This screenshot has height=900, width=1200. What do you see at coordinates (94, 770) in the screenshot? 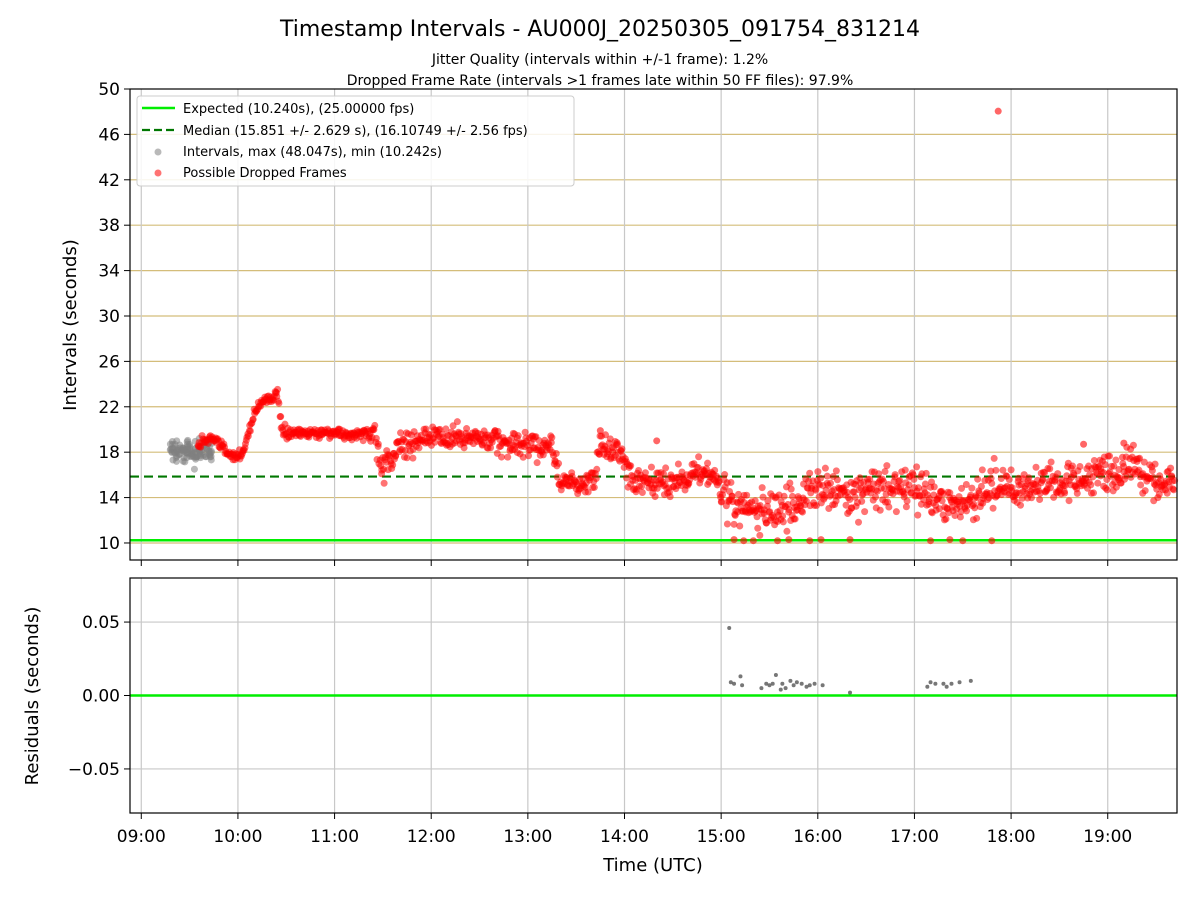
I see `residuals-ytick-label: −0.05` at bounding box center [94, 770].